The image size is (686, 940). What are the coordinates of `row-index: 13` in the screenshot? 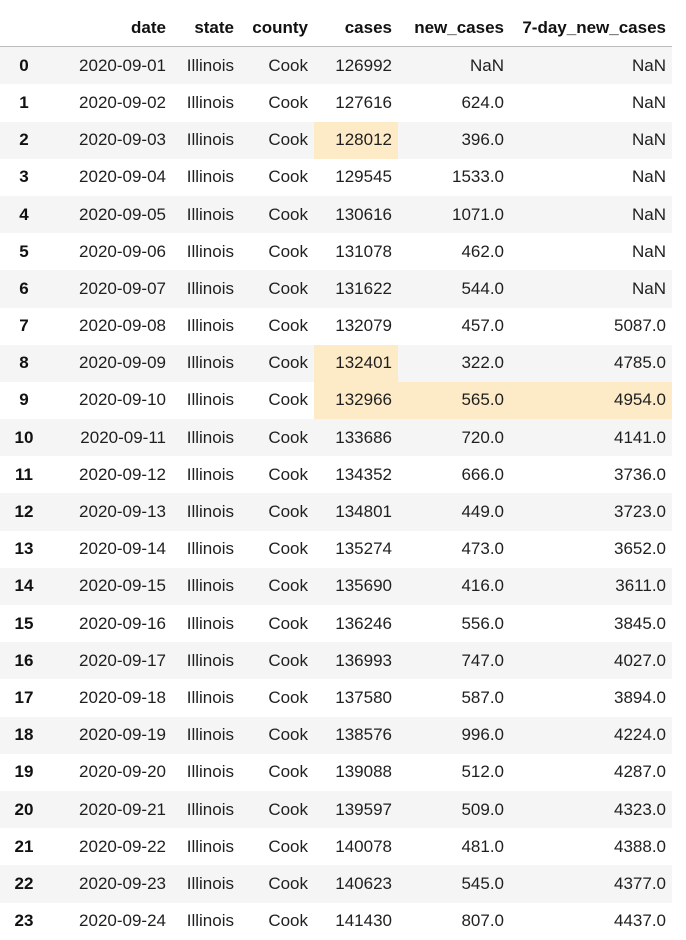 It's located at (24, 549).